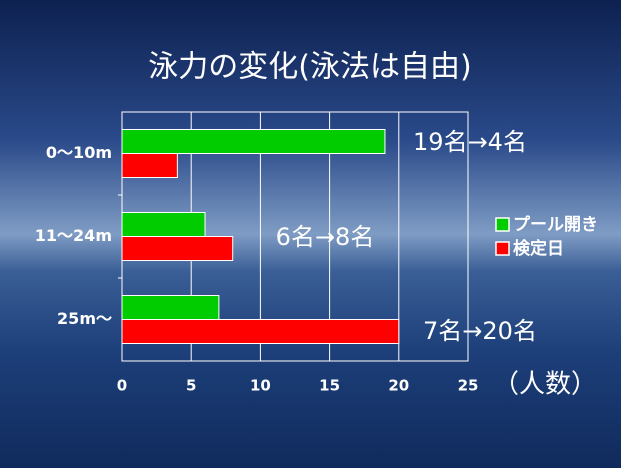 The width and height of the screenshot is (621, 468). What do you see at coordinates (545, 385) in the screenshot?
I see `x-axis-label: （人数）` at bounding box center [545, 385].